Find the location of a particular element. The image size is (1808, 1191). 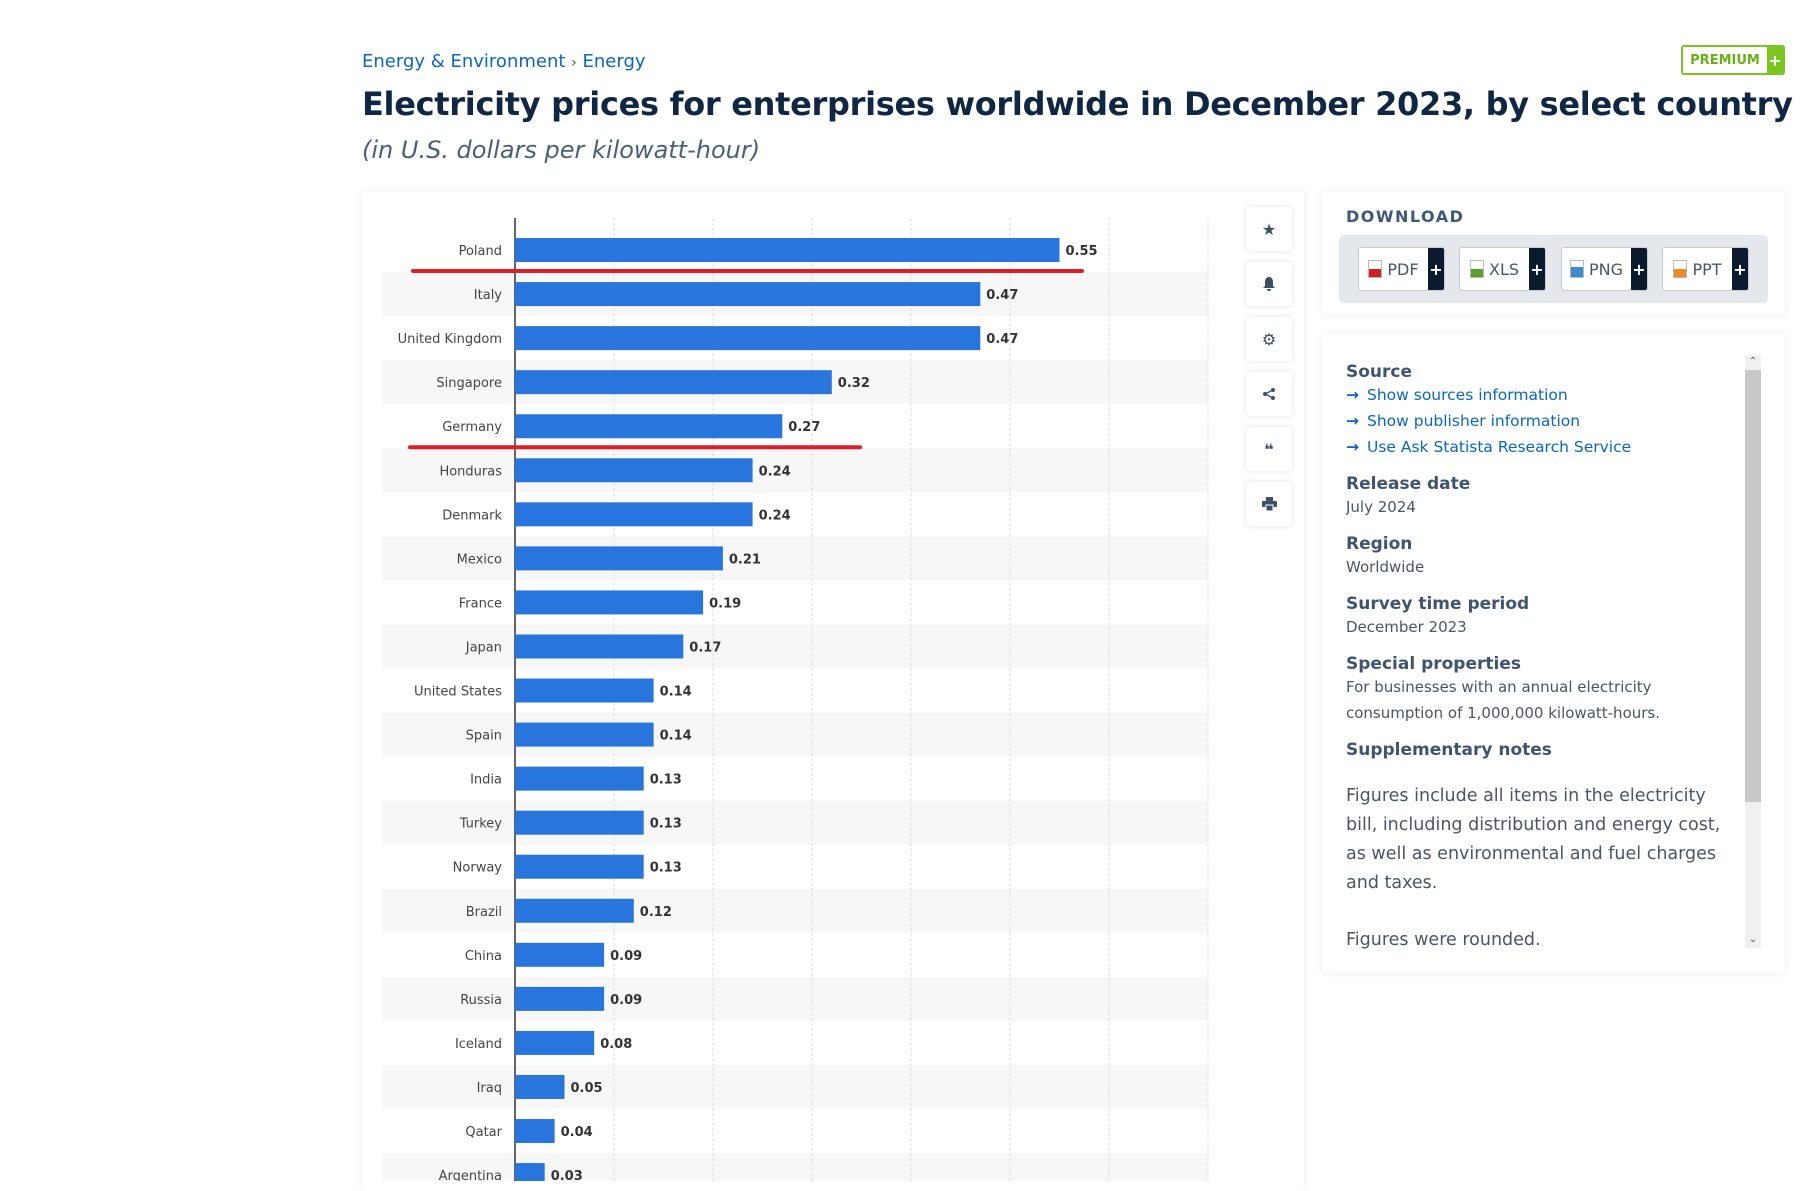

download-png-button: PNG + is located at coordinates (1604, 269).